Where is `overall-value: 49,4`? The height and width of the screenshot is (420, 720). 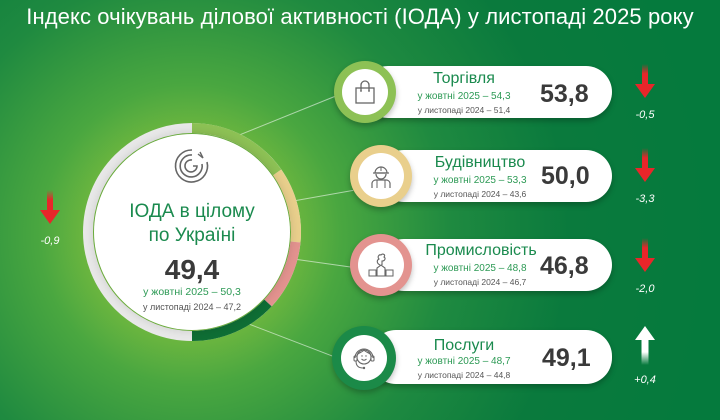
overall-value: 49,4 is located at coordinates (192, 269).